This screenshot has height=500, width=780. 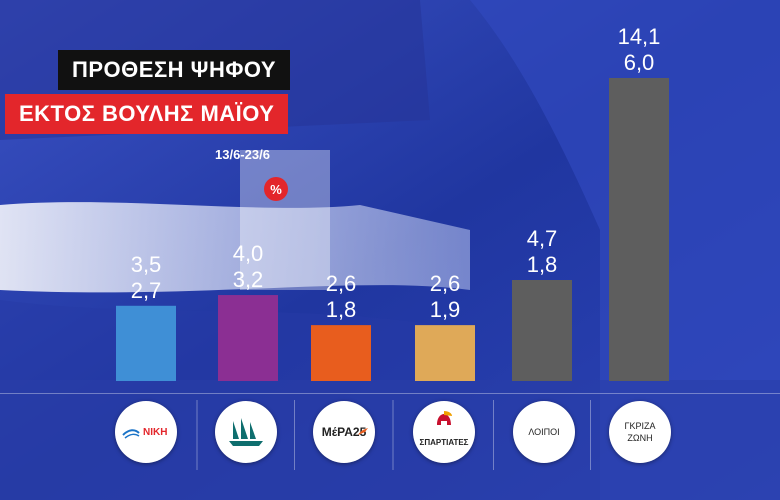 I want to click on value-label-bottom-1: 3,2, so click(x=248, y=279).